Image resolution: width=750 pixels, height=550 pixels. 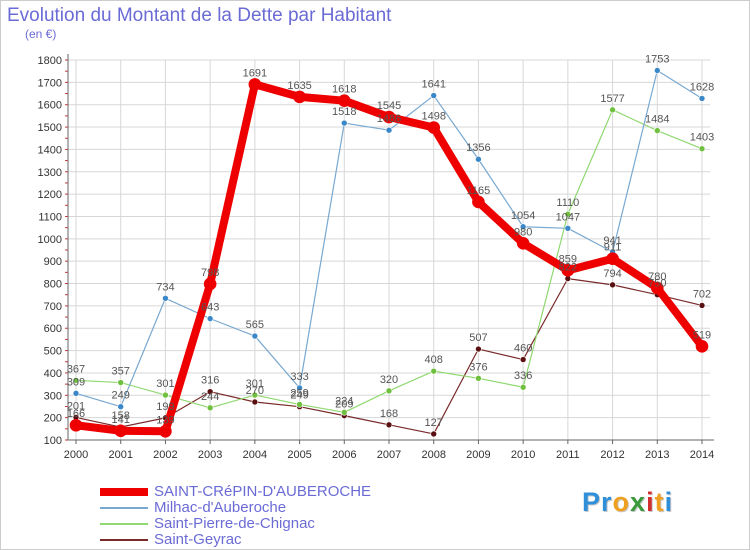 What do you see at coordinates (165, 287) in the screenshot?
I see `data-label-milhac-d-auberoche: 734` at bounding box center [165, 287].